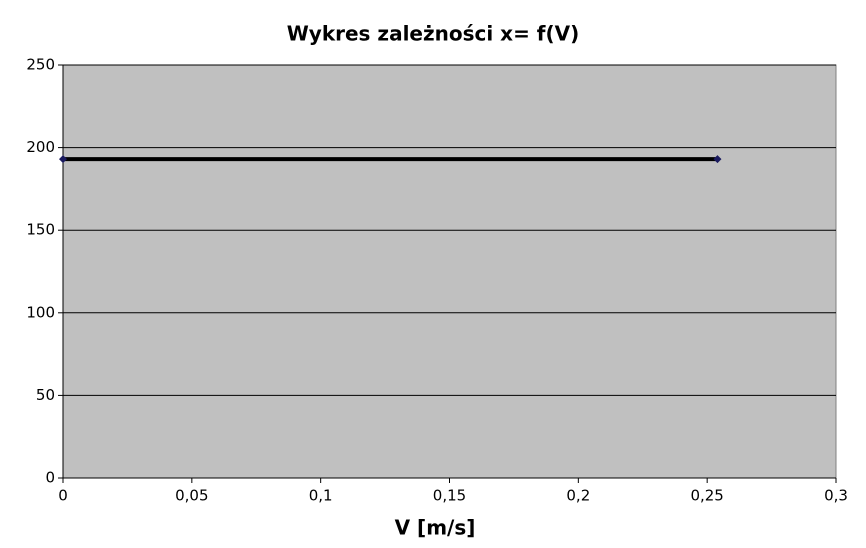  What do you see at coordinates (40, 312) in the screenshot?
I see `y-tick-label: 100` at bounding box center [40, 312].